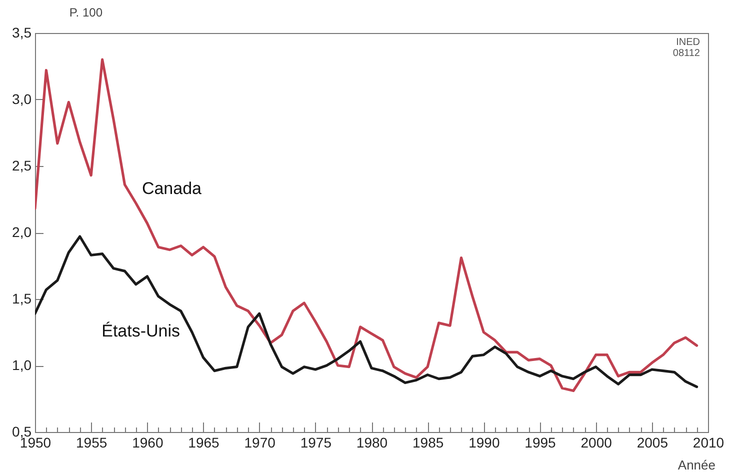 The width and height of the screenshot is (729, 472). Describe the element at coordinates (204, 442) in the screenshot. I see `x-tick-label: 1965` at that location.